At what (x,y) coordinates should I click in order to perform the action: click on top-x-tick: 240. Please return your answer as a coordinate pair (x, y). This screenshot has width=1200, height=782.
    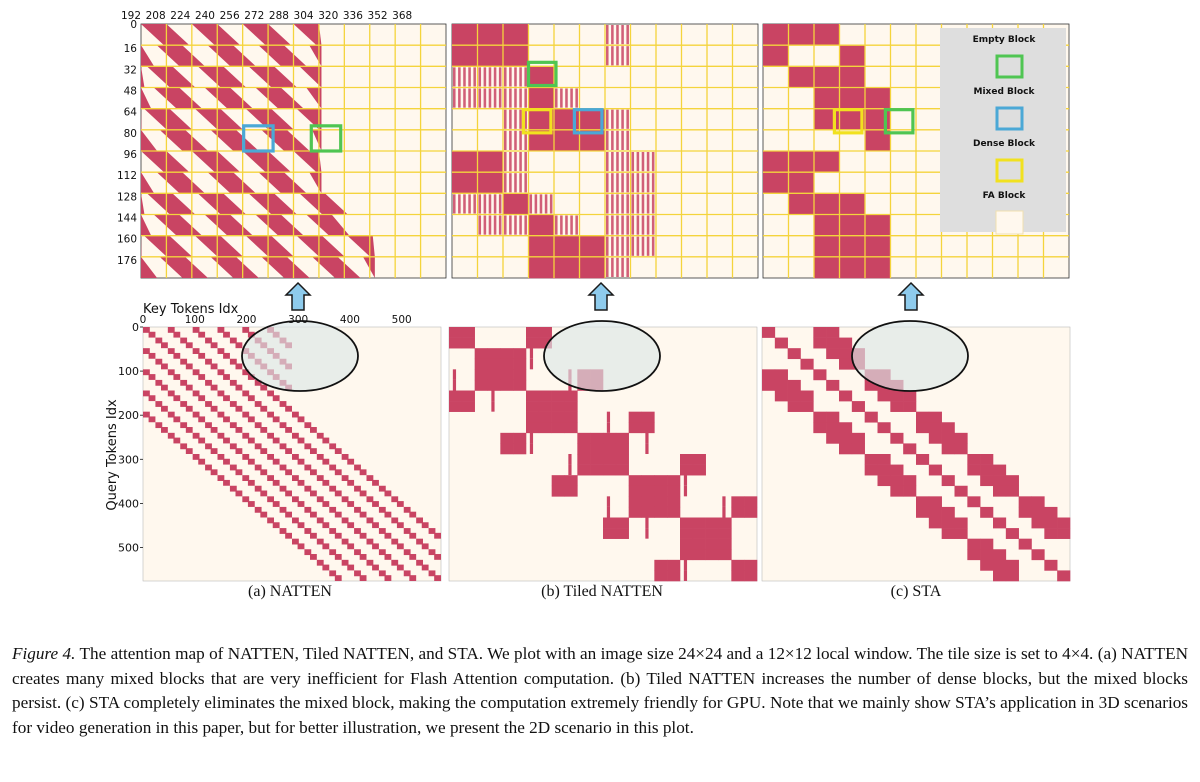
    Looking at the image, I should click on (205, 16).